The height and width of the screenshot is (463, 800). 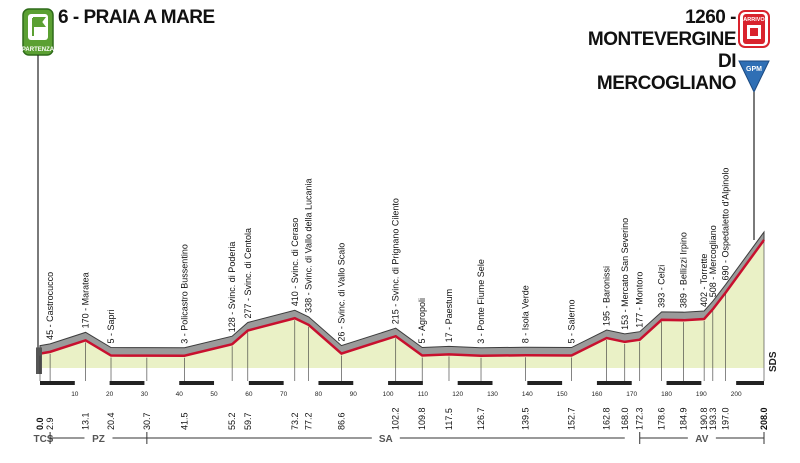 What do you see at coordinates (396, 261) in the screenshot?
I see `waypoint-name: 215 - Svinc. di Prignano Cilento` at bounding box center [396, 261].